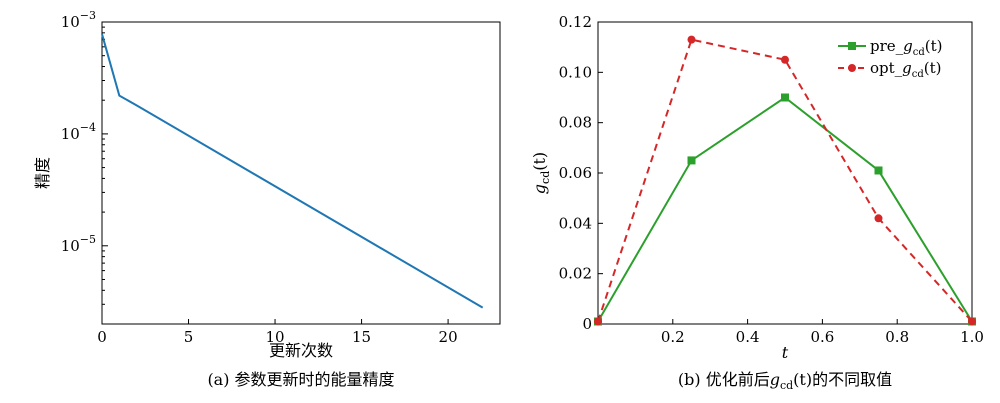  Describe the element at coordinates (84, 167) in the screenshot. I see `chart-a-y-ticks: 10⁻³ 10⁻⁴ 10⁻⁵` at that location.